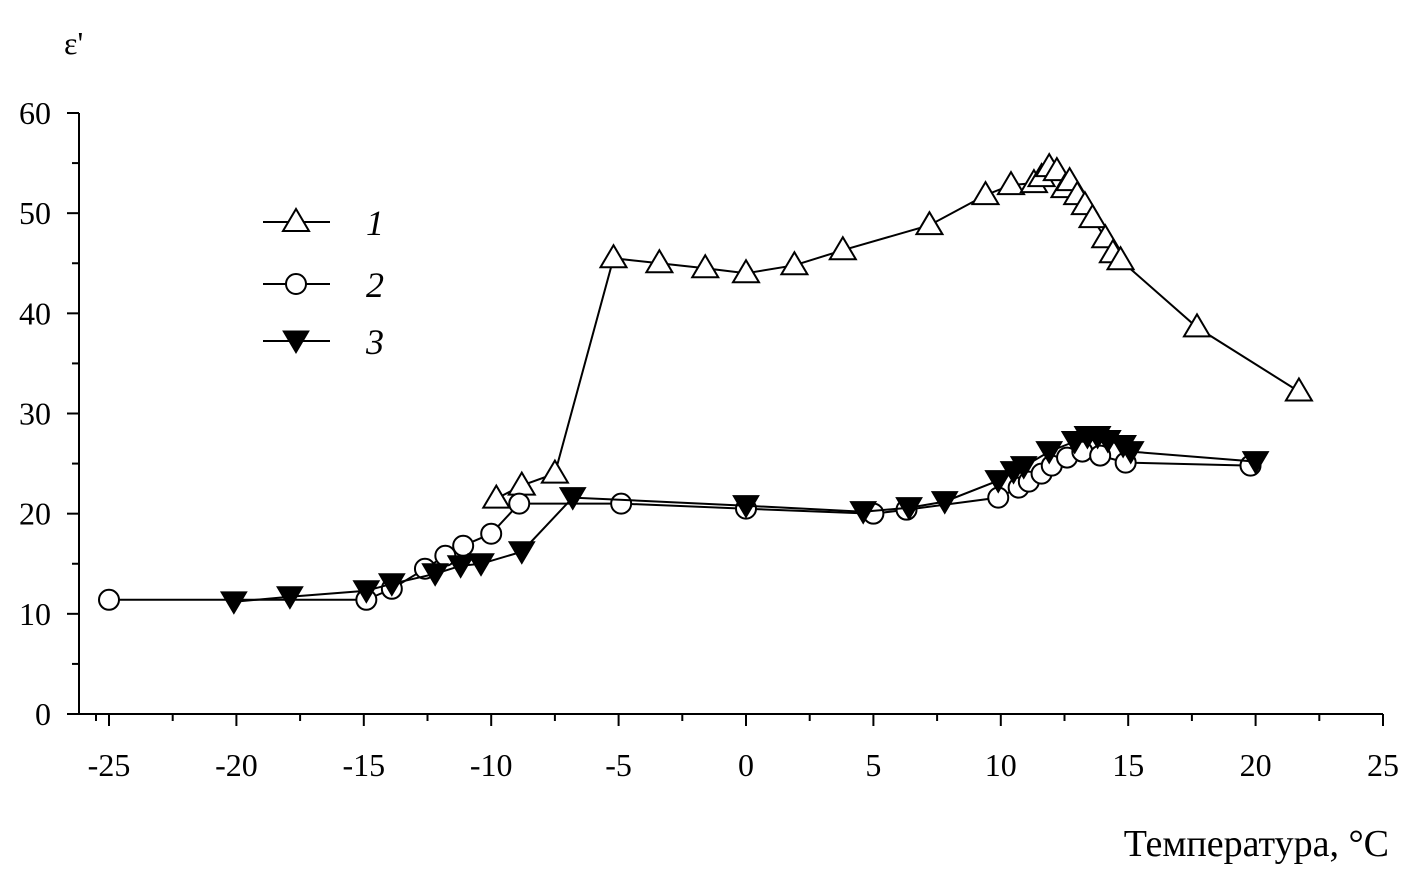  What do you see at coordinates (374, 342) in the screenshot?
I see `legend-label: 3` at bounding box center [374, 342].